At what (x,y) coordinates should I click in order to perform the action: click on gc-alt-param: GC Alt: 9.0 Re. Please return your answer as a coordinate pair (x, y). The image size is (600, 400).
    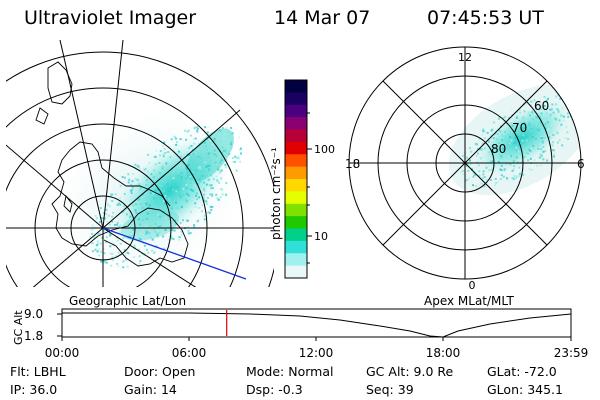
    Looking at the image, I should click on (410, 371).